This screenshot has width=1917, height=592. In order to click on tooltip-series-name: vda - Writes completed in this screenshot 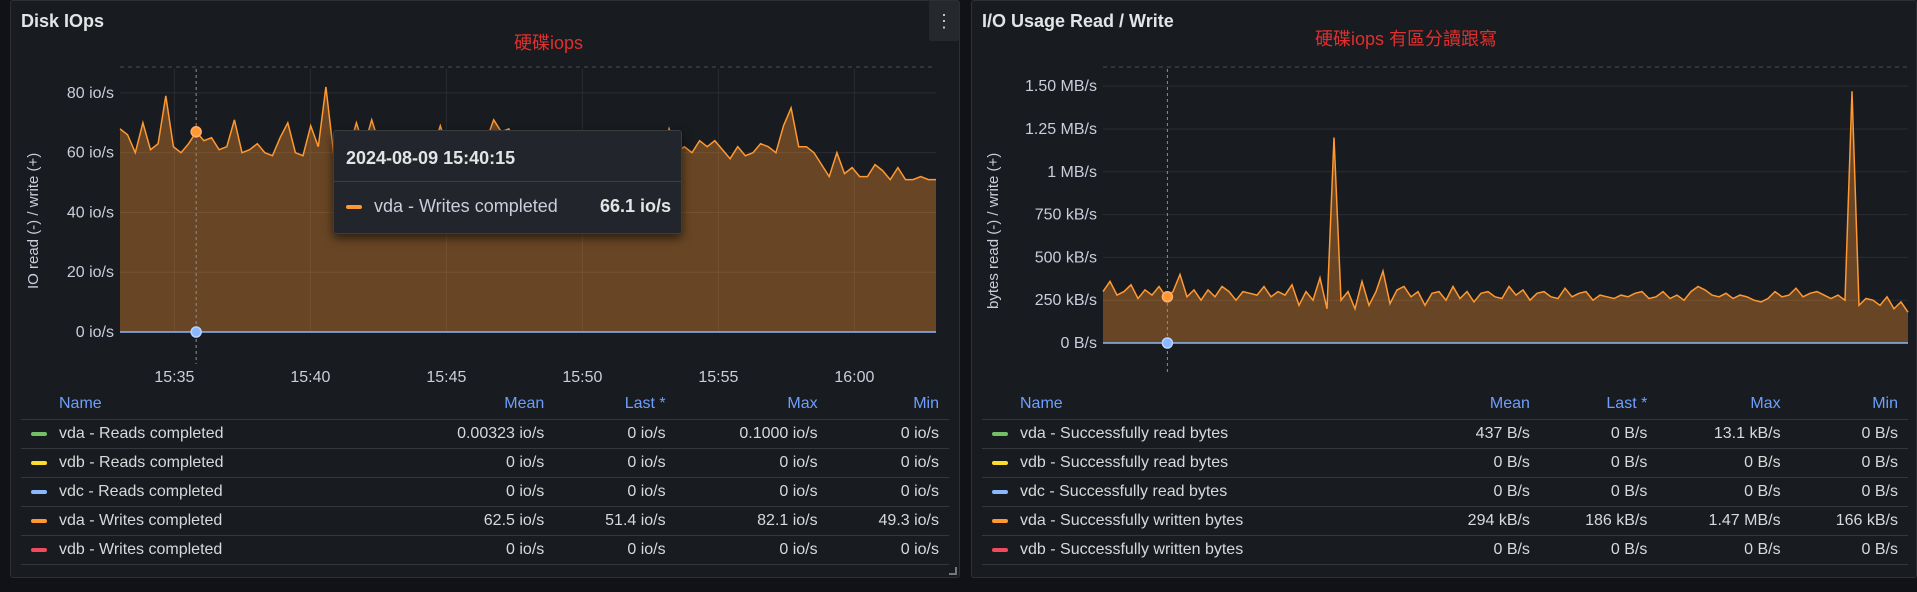, I will do `click(466, 206)`.